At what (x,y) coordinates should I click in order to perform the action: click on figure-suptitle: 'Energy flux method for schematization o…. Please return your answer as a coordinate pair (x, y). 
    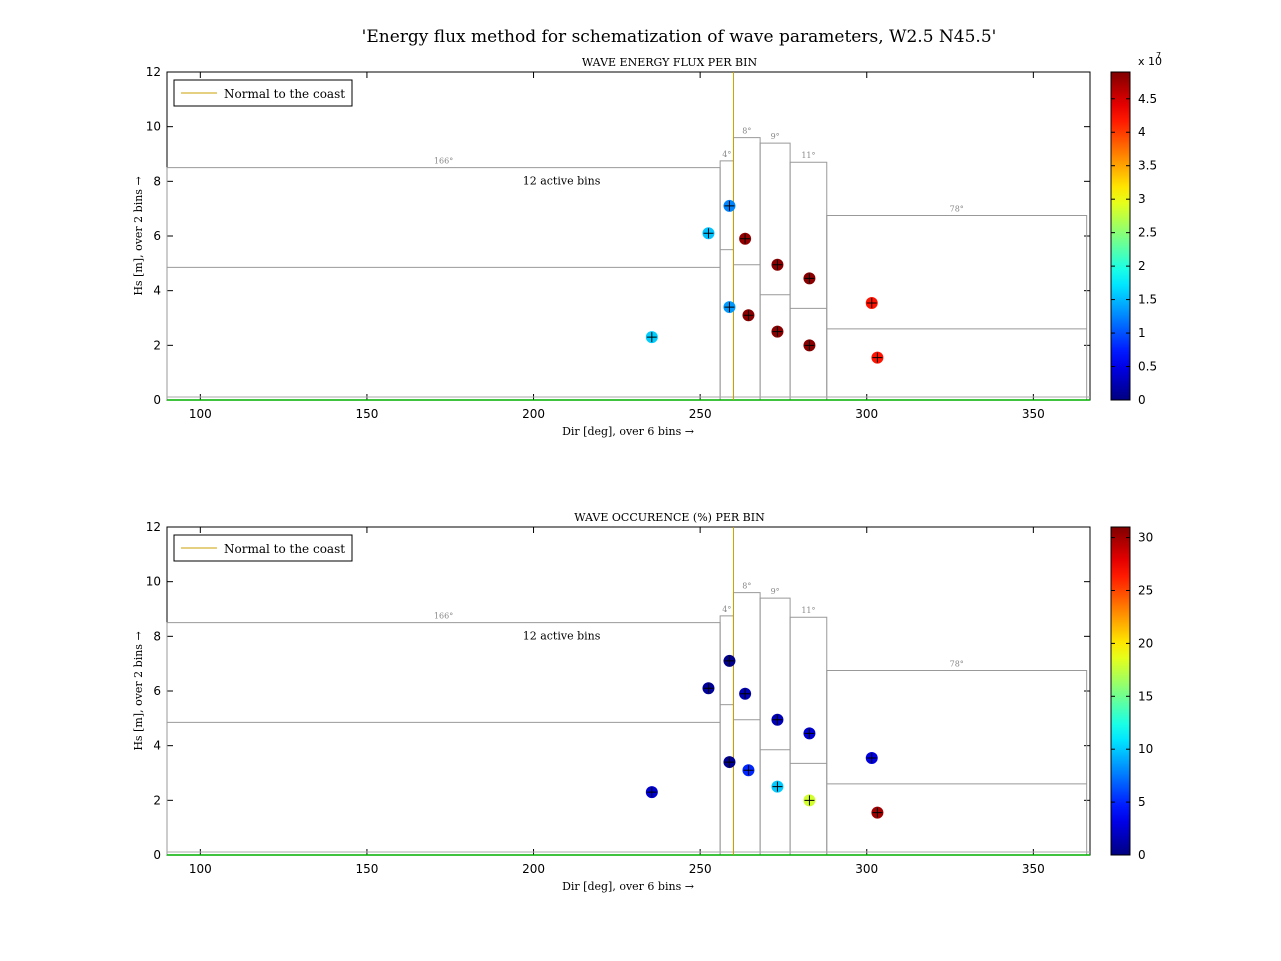
    Looking at the image, I should click on (679, 37).